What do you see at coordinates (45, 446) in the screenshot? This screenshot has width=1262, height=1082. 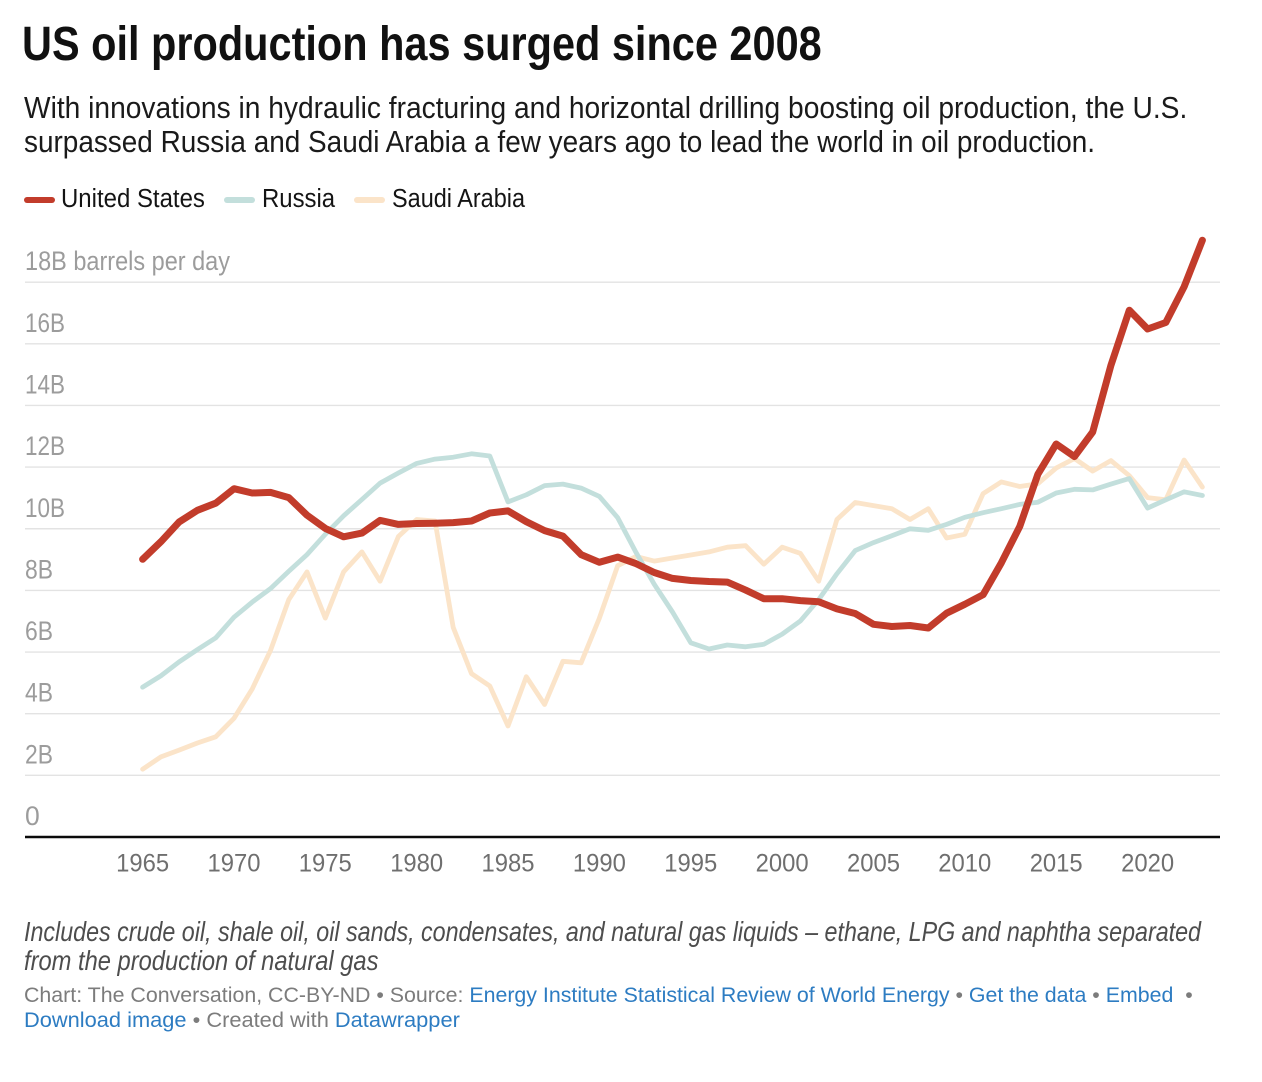 I see `svg-text: 12B` at bounding box center [45, 446].